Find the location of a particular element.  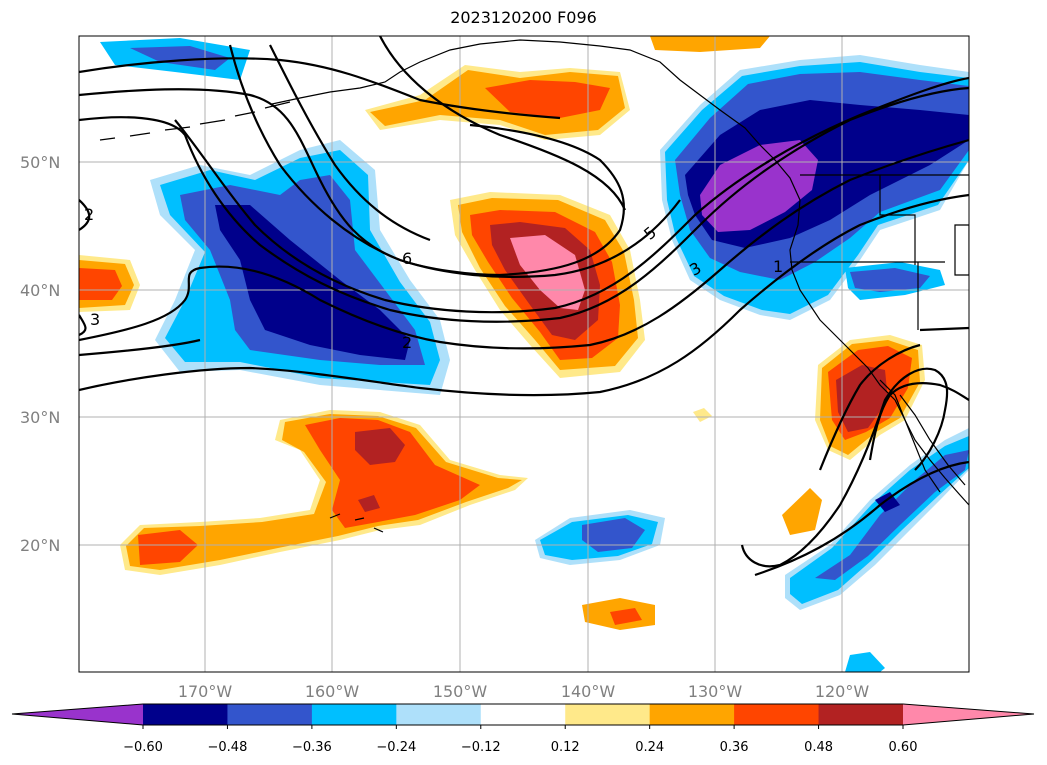

colorbar-tick-label: −0.24 is located at coordinates (396, 747).